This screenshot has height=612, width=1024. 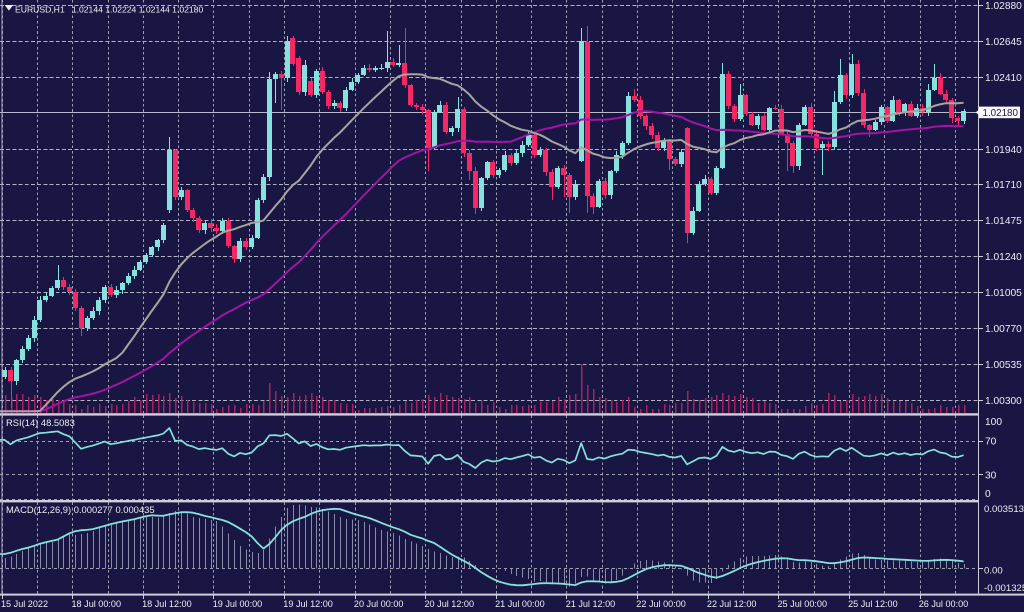 What do you see at coordinates (803, 604) in the screenshot?
I see `svg-text: 25 Jul 00:00` at bounding box center [803, 604].